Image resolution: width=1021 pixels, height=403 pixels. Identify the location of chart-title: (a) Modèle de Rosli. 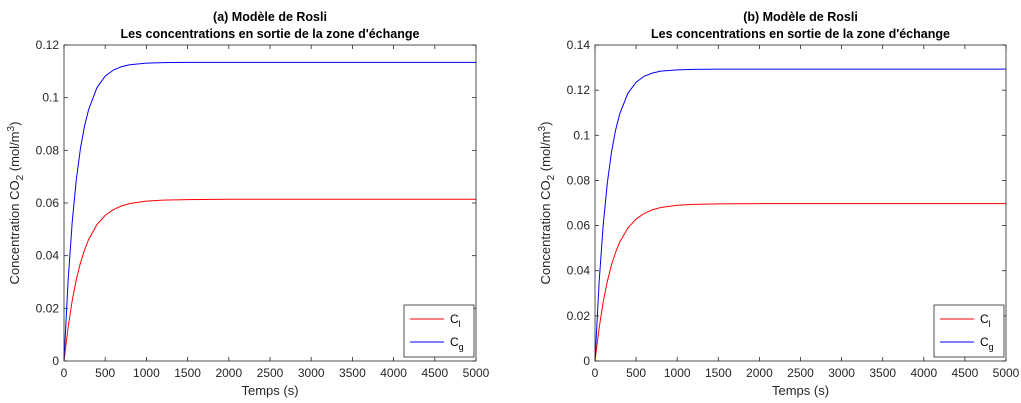
(270, 17).